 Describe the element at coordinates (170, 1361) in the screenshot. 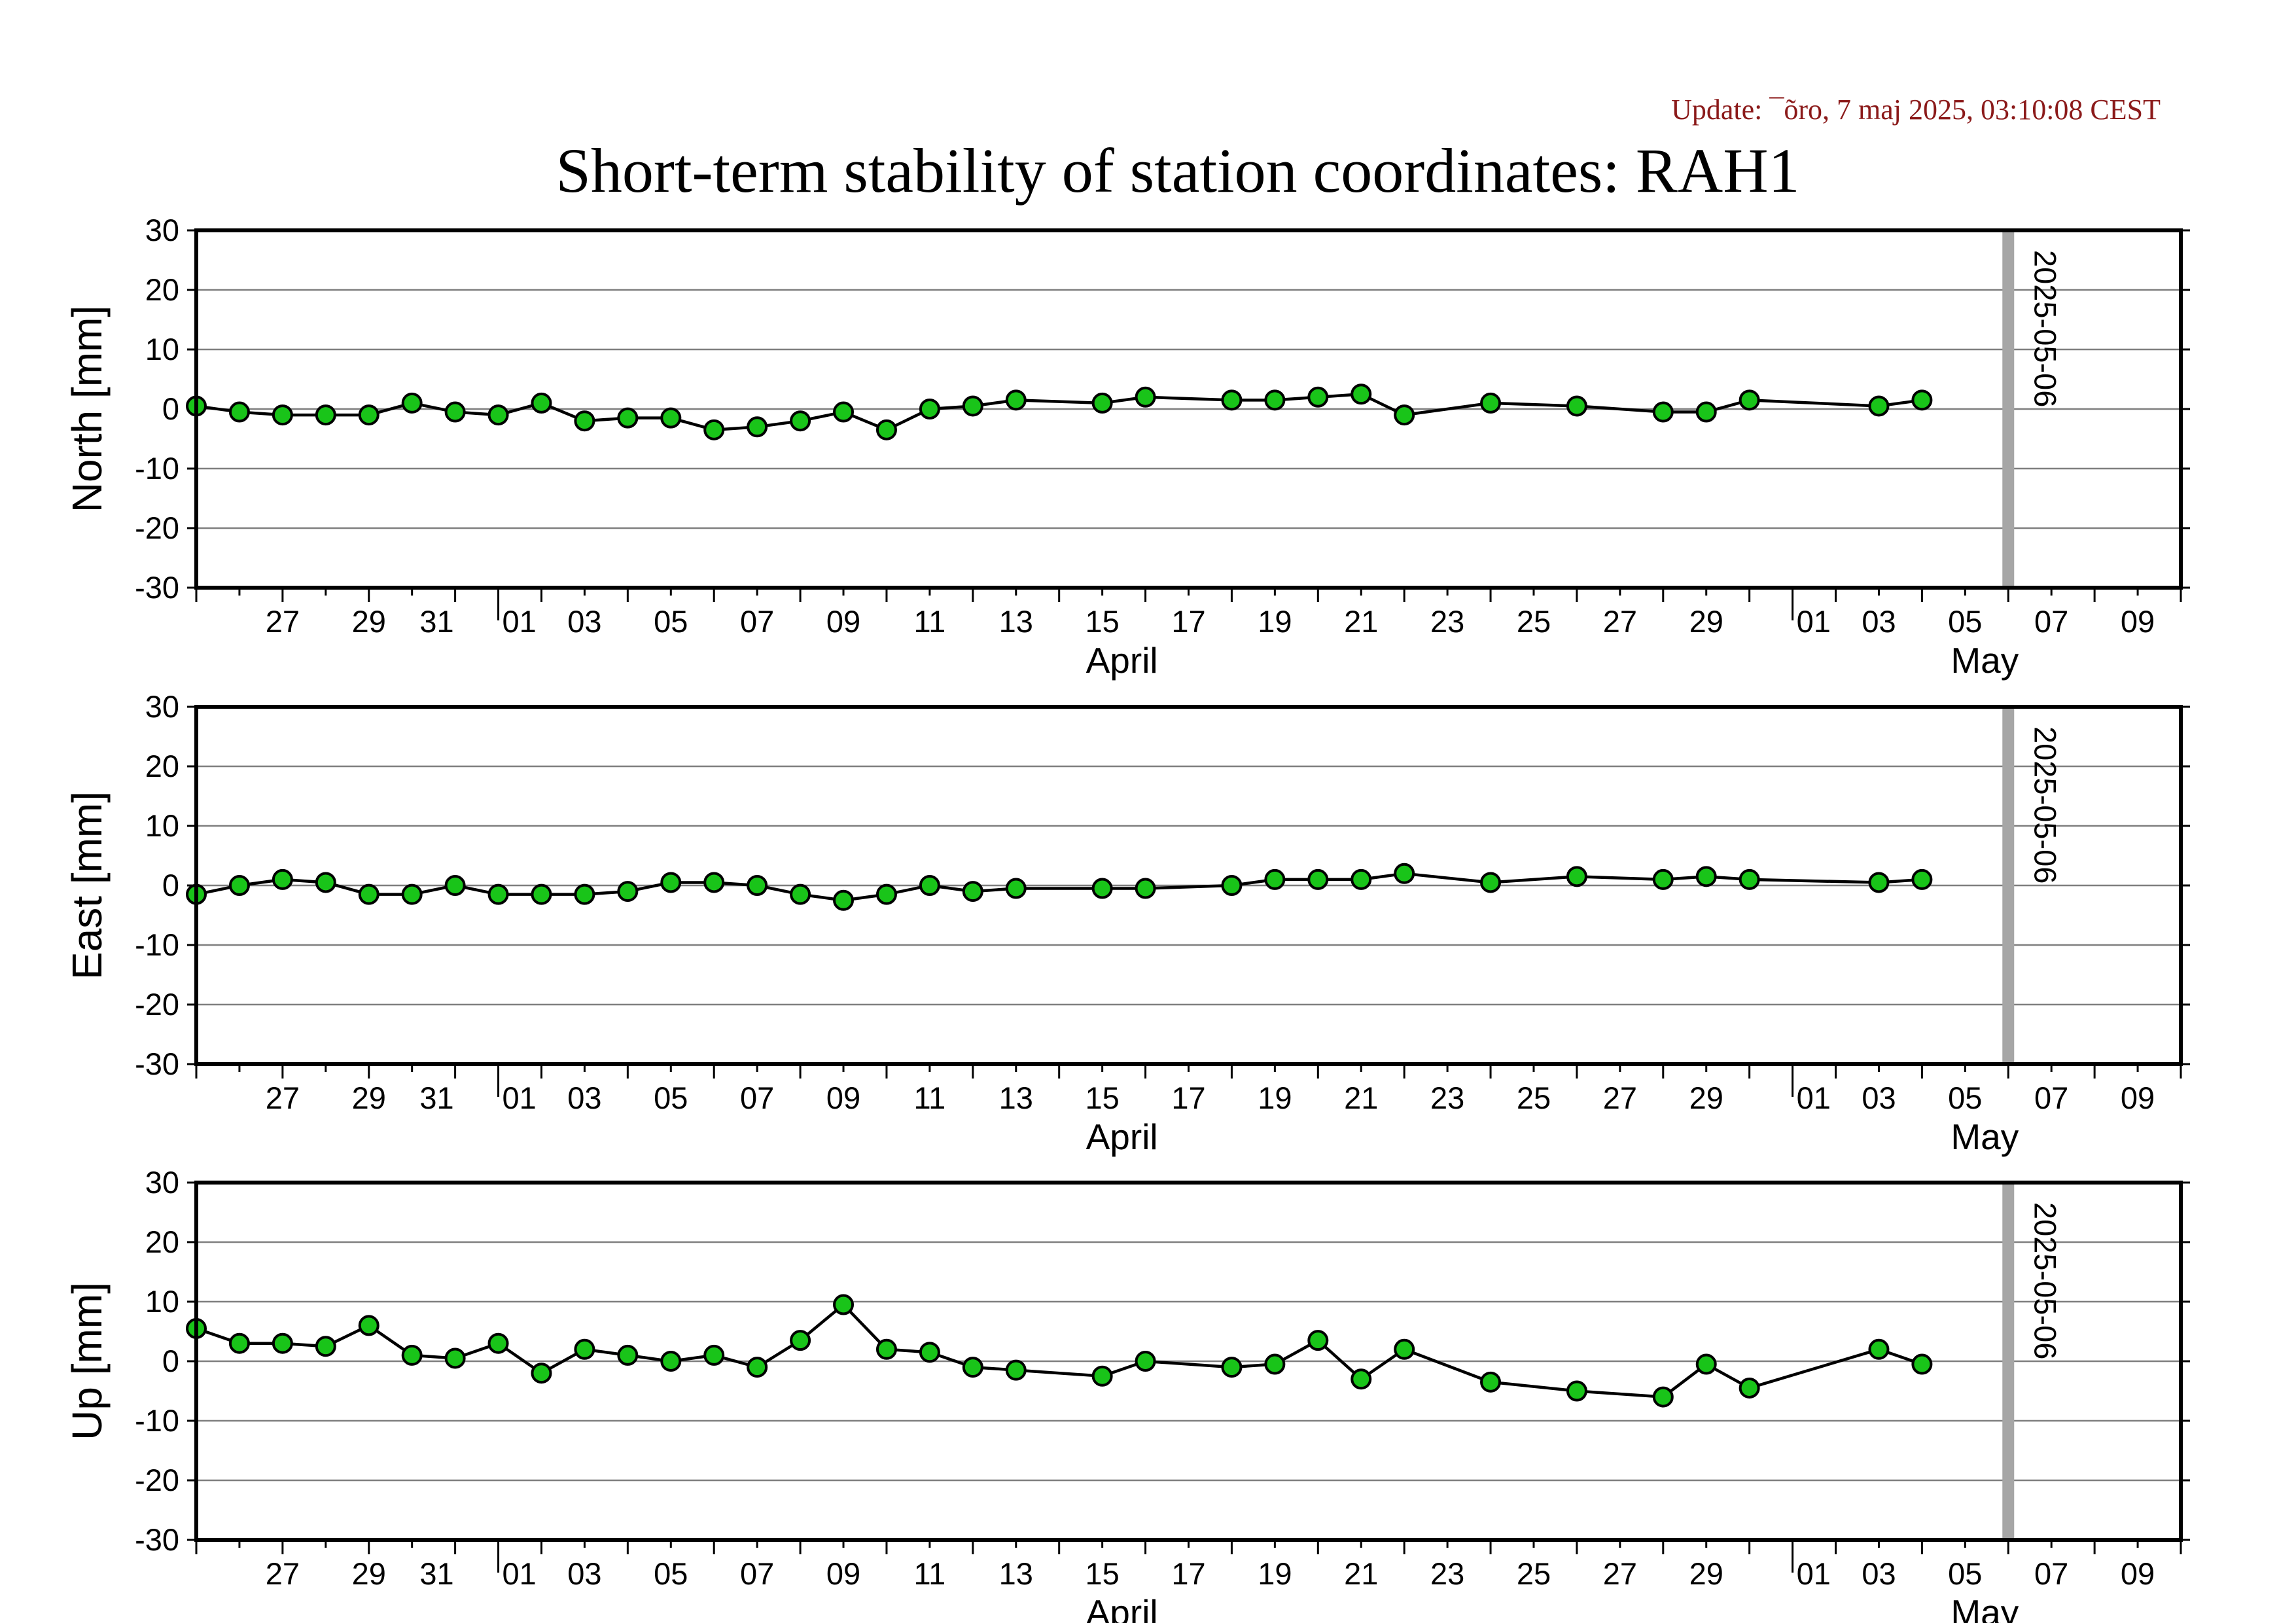

I see `y-tick-label: 0` at that location.